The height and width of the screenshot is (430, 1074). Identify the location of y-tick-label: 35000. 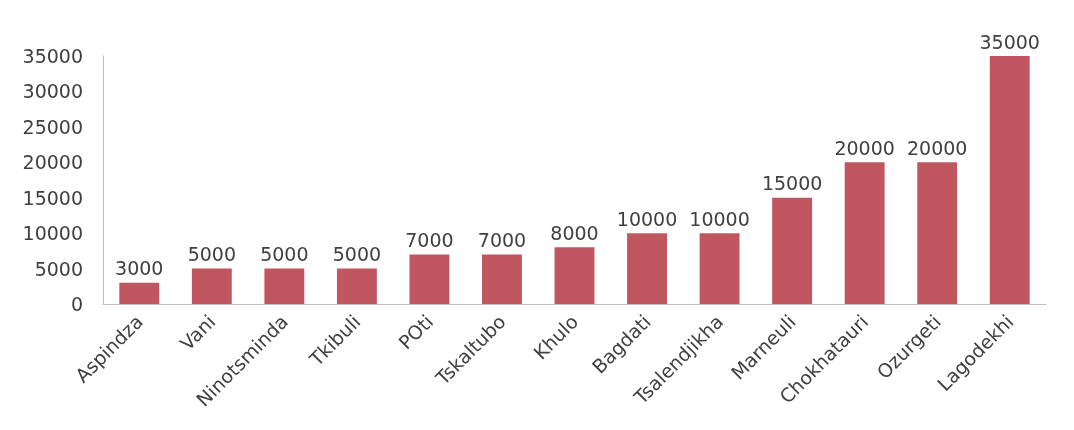
(52, 56).